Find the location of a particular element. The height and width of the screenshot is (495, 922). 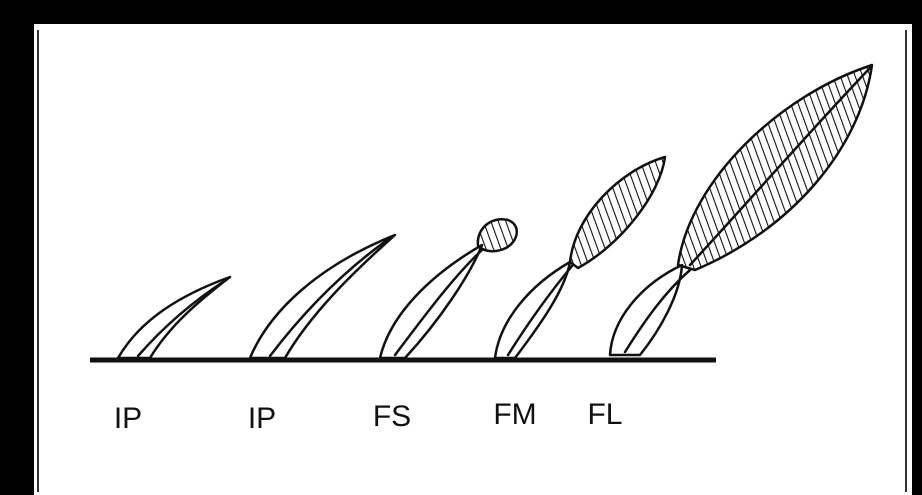

vane is located at coordinates (617, 212).